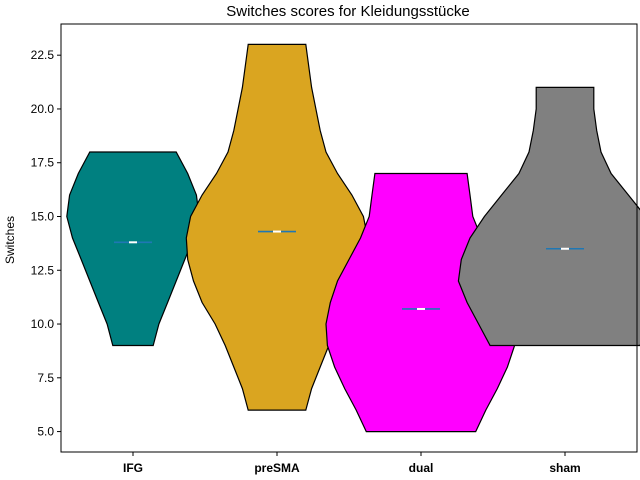  What do you see at coordinates (45, 432) in the screenshot?
I see `y-tick-label: 5.0` at bounding box center [45, 432].